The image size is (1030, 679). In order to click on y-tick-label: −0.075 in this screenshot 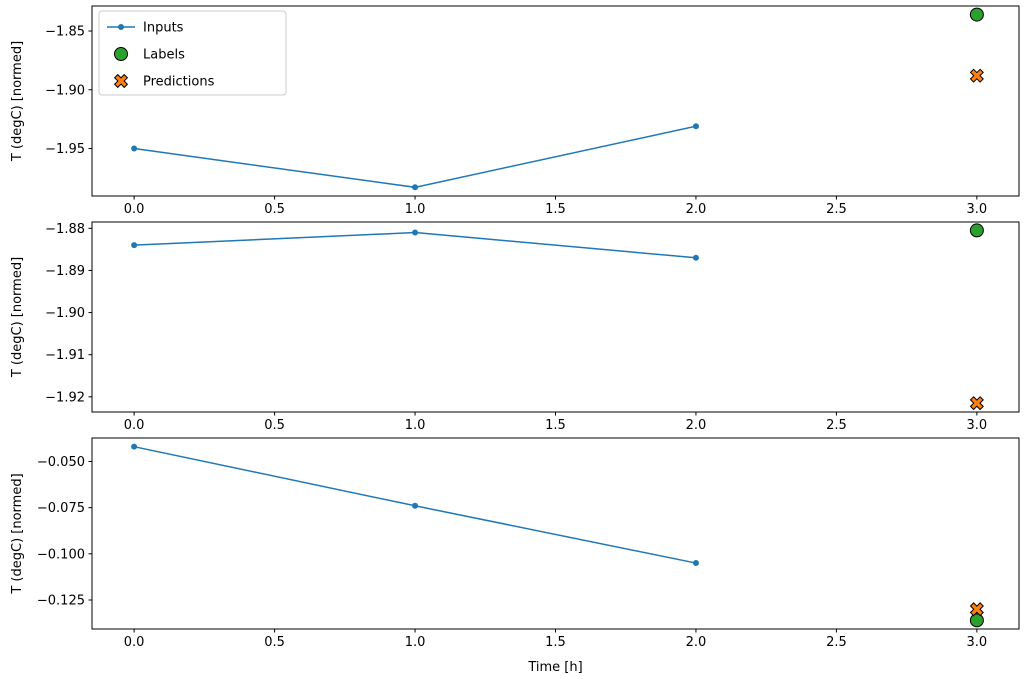, I will do `click(61, 508)`.